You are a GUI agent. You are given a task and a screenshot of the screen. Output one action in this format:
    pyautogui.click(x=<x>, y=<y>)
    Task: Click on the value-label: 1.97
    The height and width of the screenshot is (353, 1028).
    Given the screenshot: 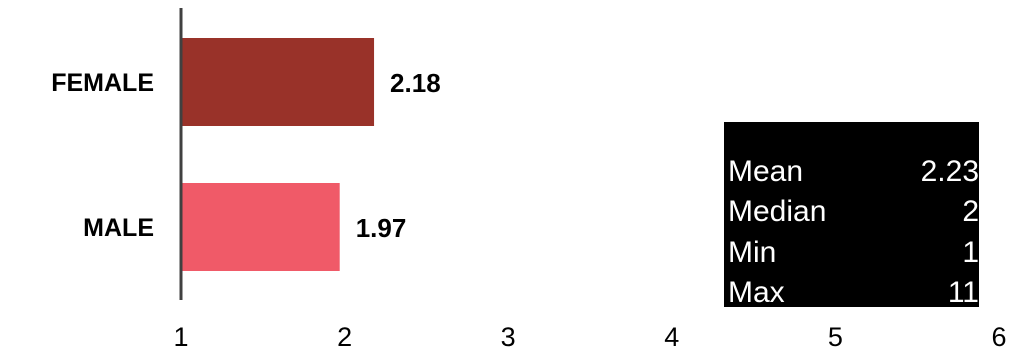 What is the action you would take?
    pyautogui.click(x=381, y=228)
    